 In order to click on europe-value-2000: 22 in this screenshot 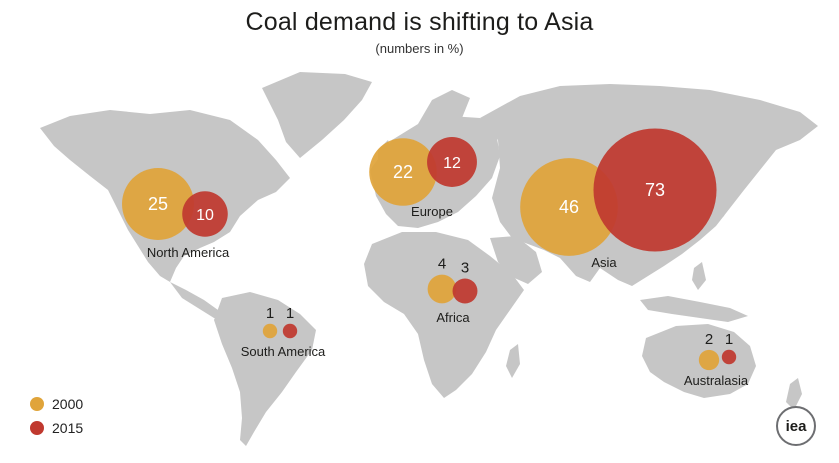, I will do `click(403, 172)`.